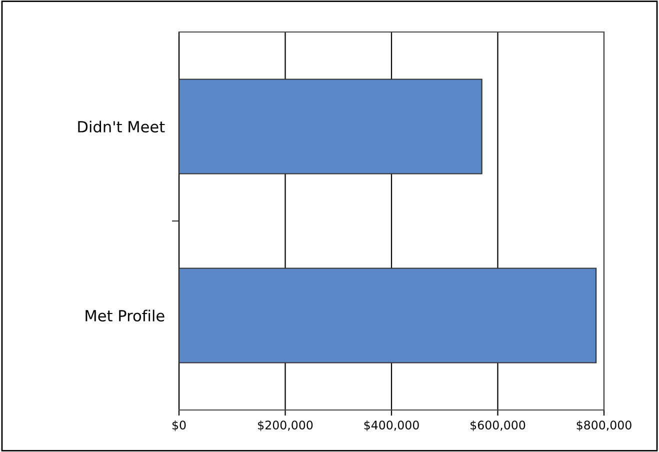  I want to click on x-tick-label: $0, so click(179, 426).